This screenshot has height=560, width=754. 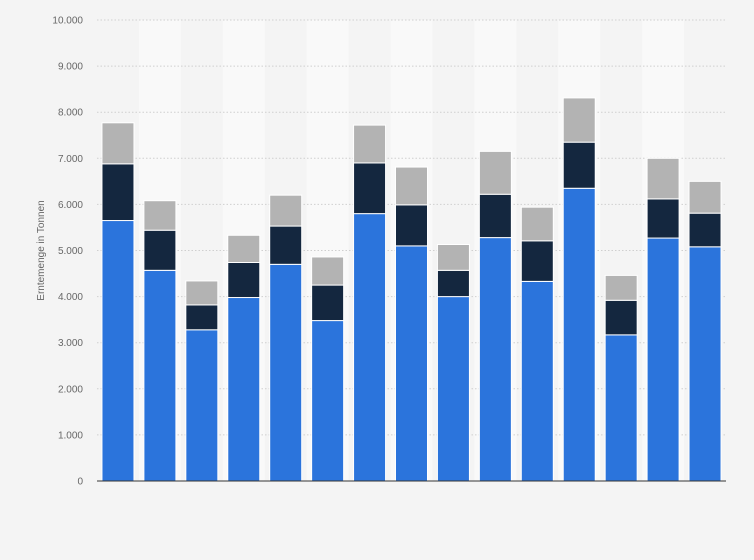 What do you see at coordinates (70, 297) in the screenshot?
I see `y-tick-label: 4.000` at bounding box center [70, 297].